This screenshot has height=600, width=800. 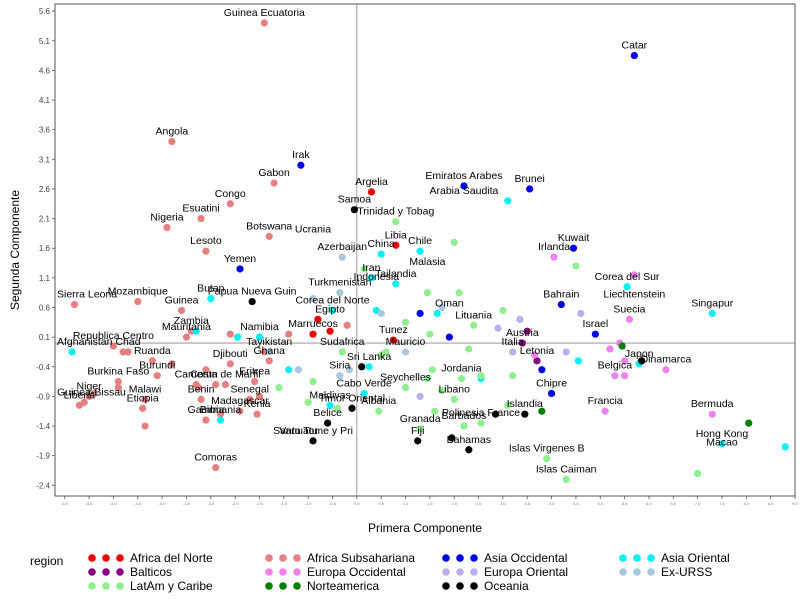 What do you see at coordinates (342, 247) in the screenshot?
I see `label-azerbaijan: Azerbaijan` at bounding box center [342, 247].